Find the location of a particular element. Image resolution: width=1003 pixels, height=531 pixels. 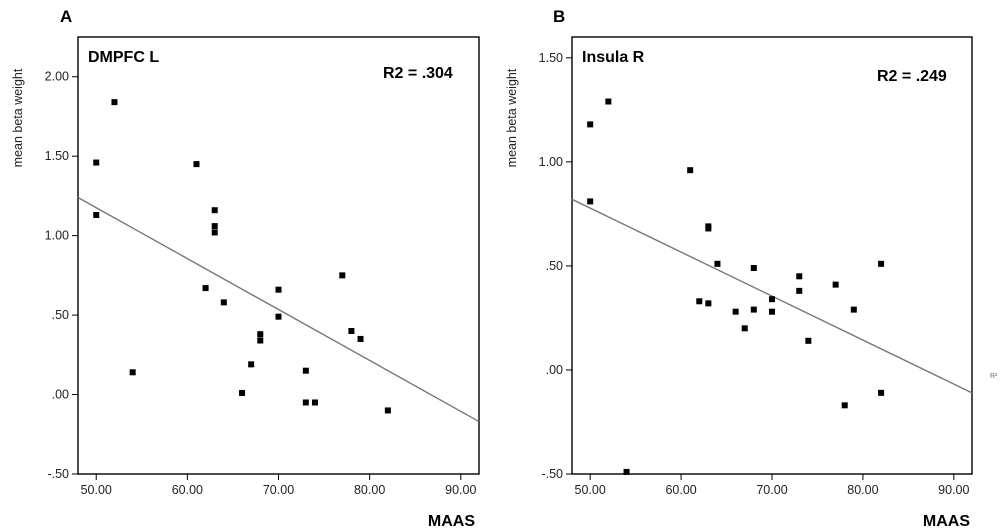

panel-a-y-tick-label: 1.50 is located at coordinates (57, 156).